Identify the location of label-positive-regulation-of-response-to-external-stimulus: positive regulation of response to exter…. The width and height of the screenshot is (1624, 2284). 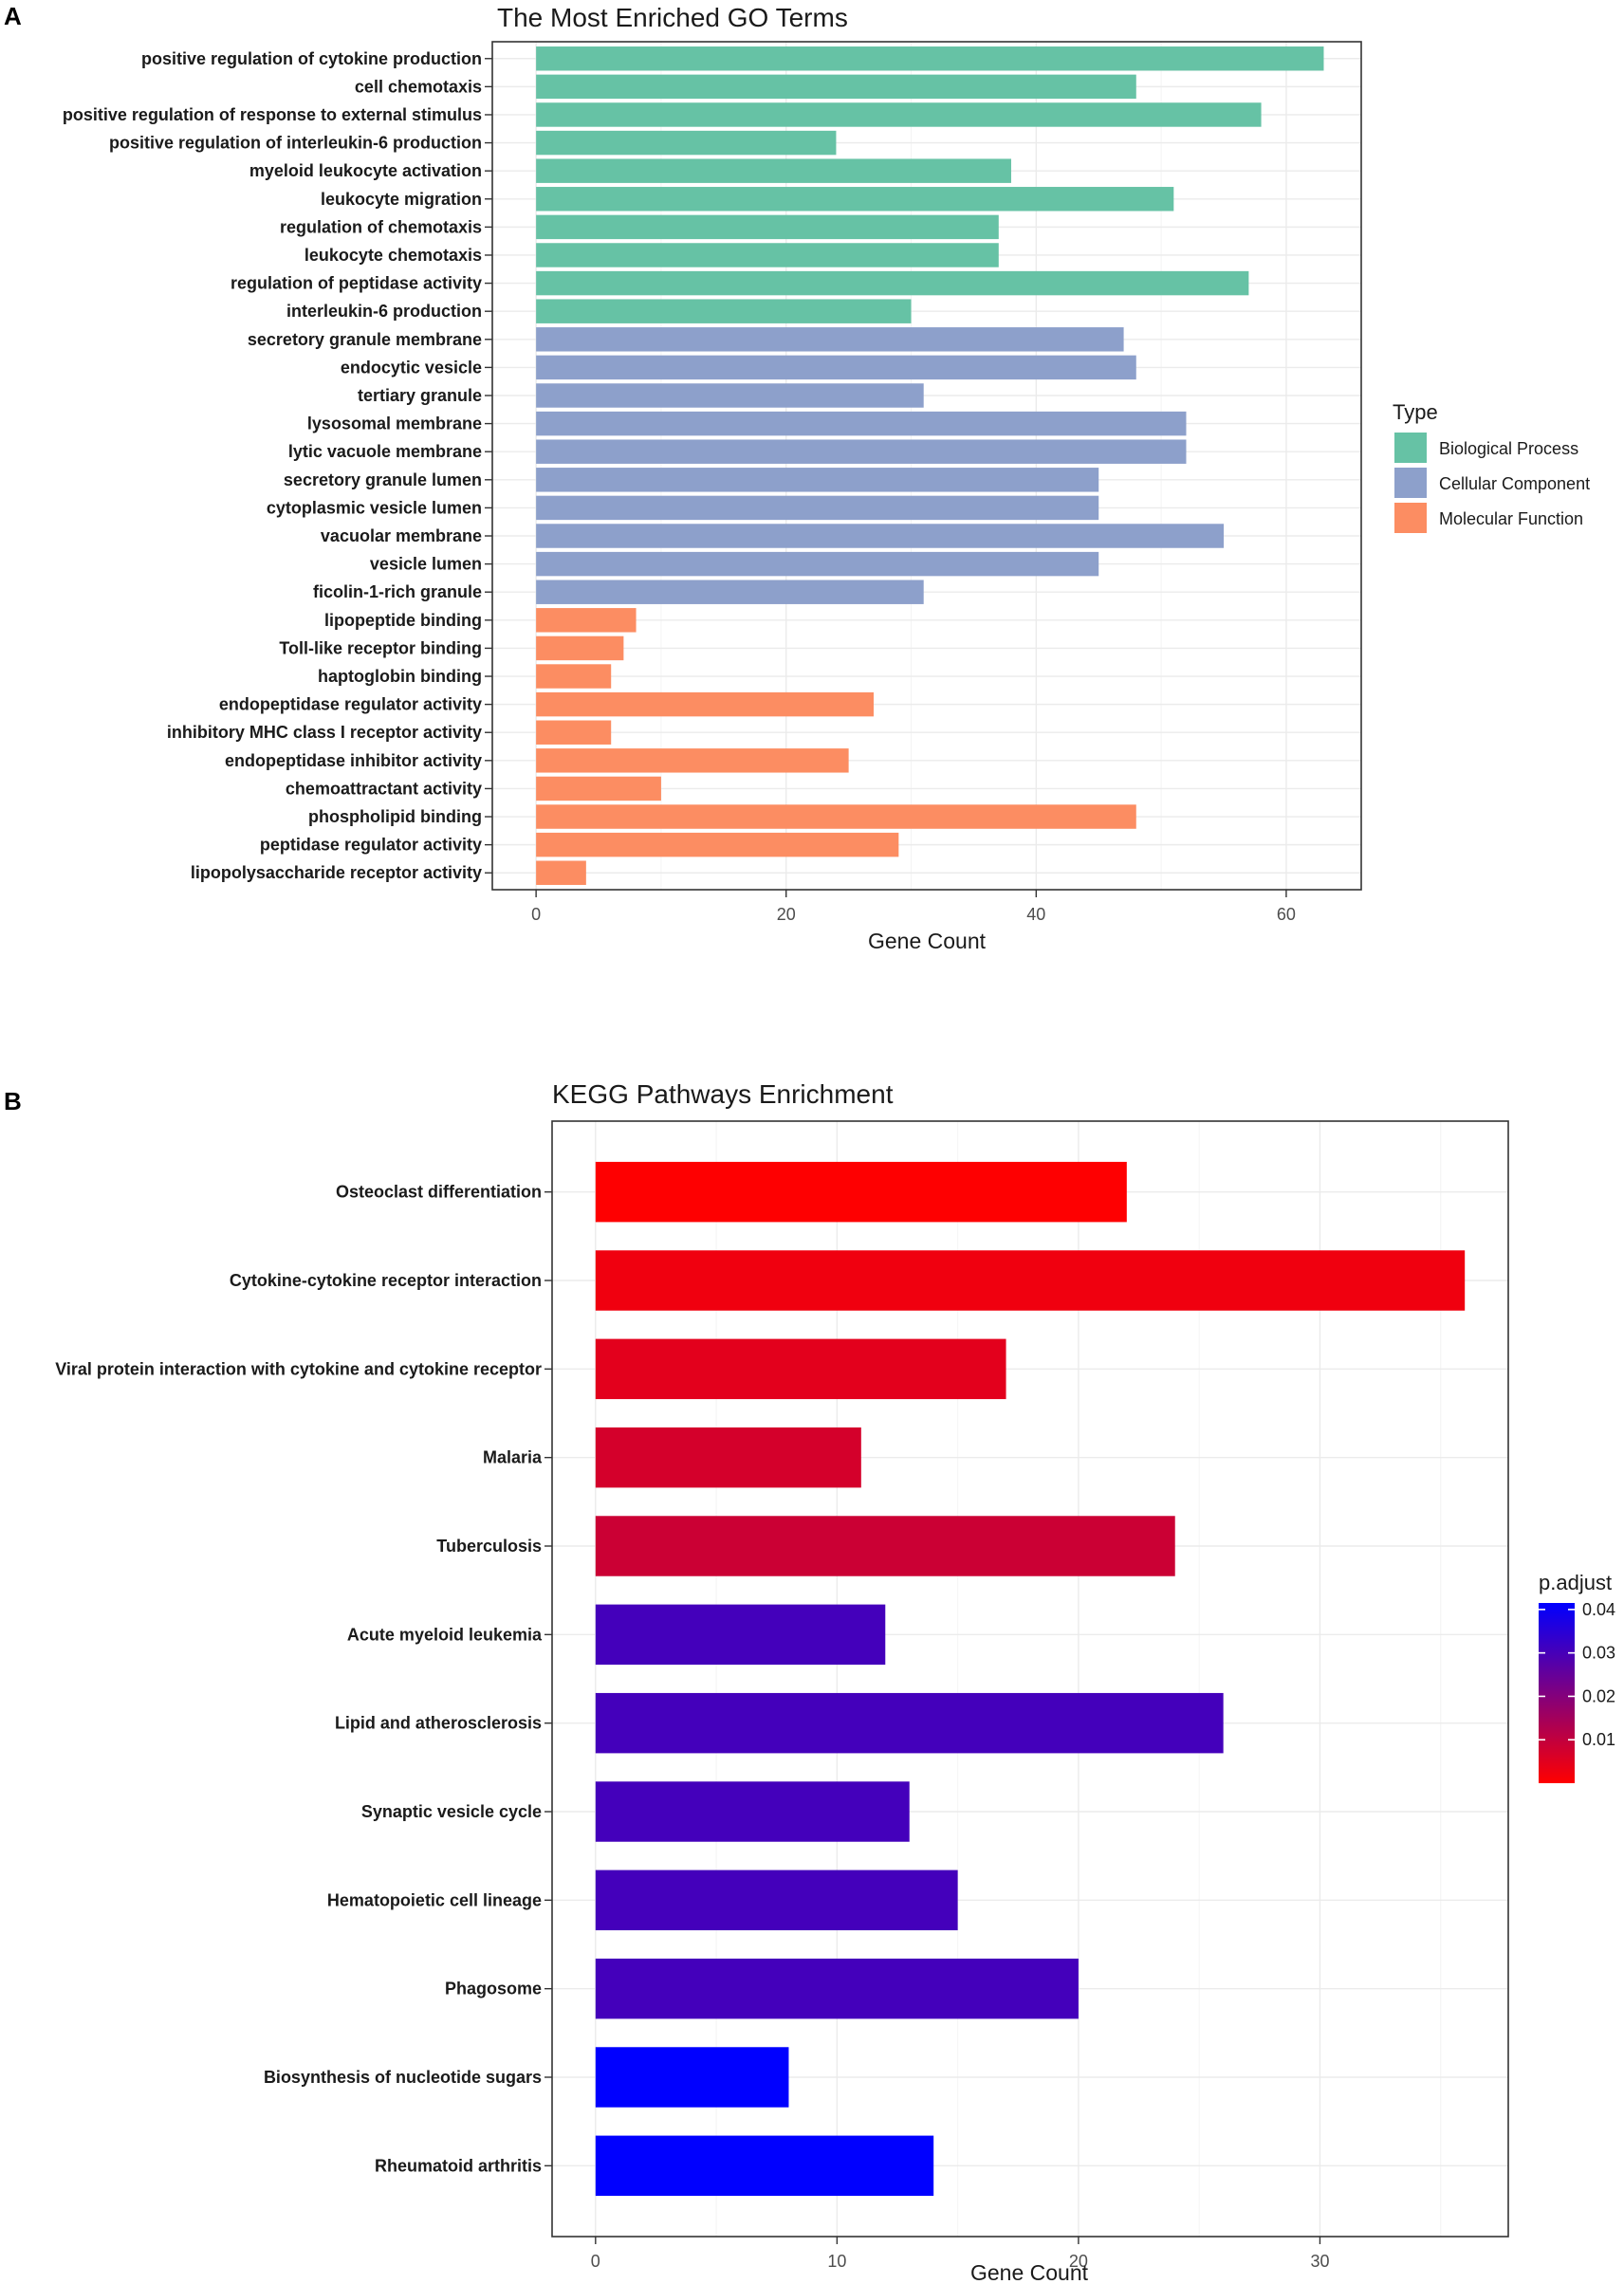
(273, 114).